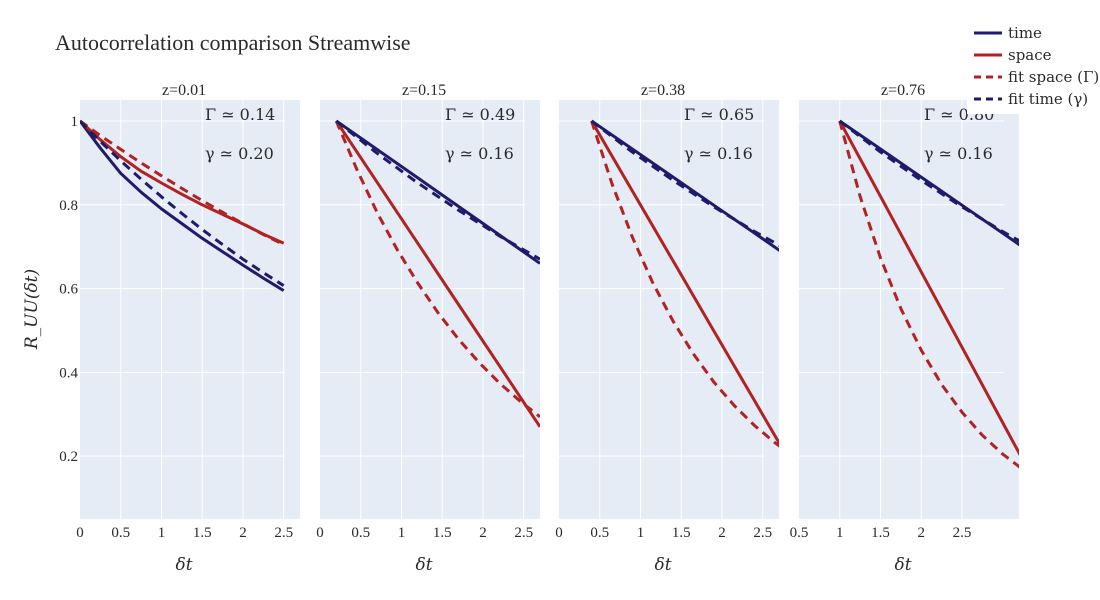 This screenshot has height=600, width=1100. What do you see at coordinates (719, 114) in the screenshot?
I see `annotation-gamma-big: Γ ≃ 0.65` at bounding box center [719, 114].